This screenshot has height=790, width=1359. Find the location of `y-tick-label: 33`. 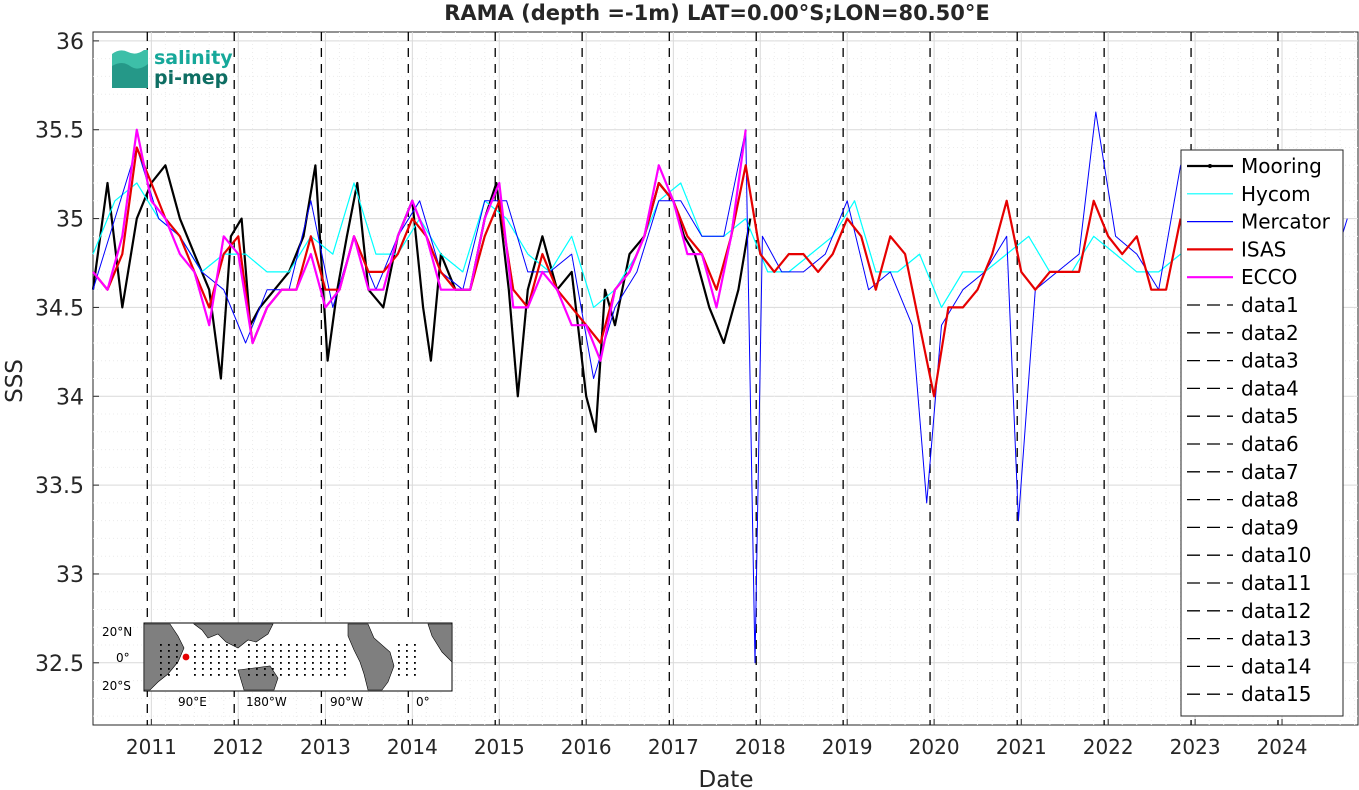

y-tick-label: 33 is located at coordinates (70, 575).